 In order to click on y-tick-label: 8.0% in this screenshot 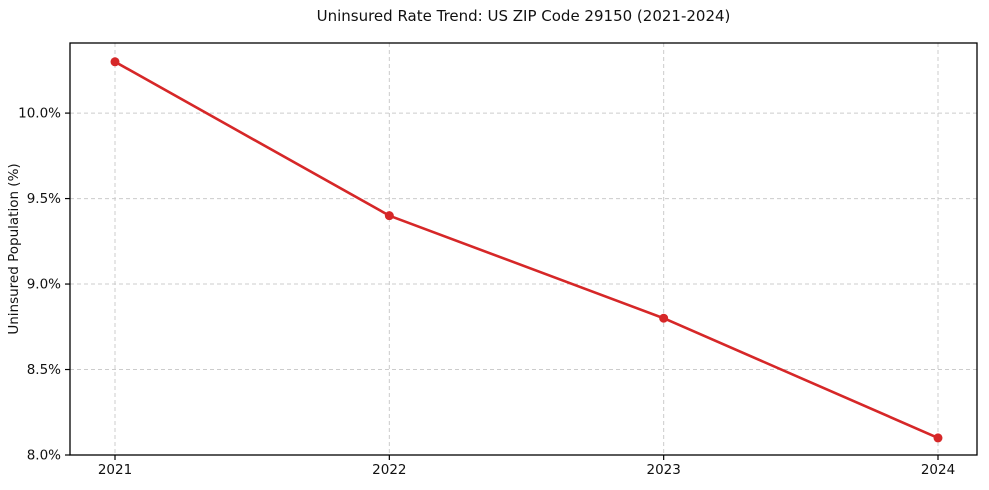, I will do `click(44, 456)`.